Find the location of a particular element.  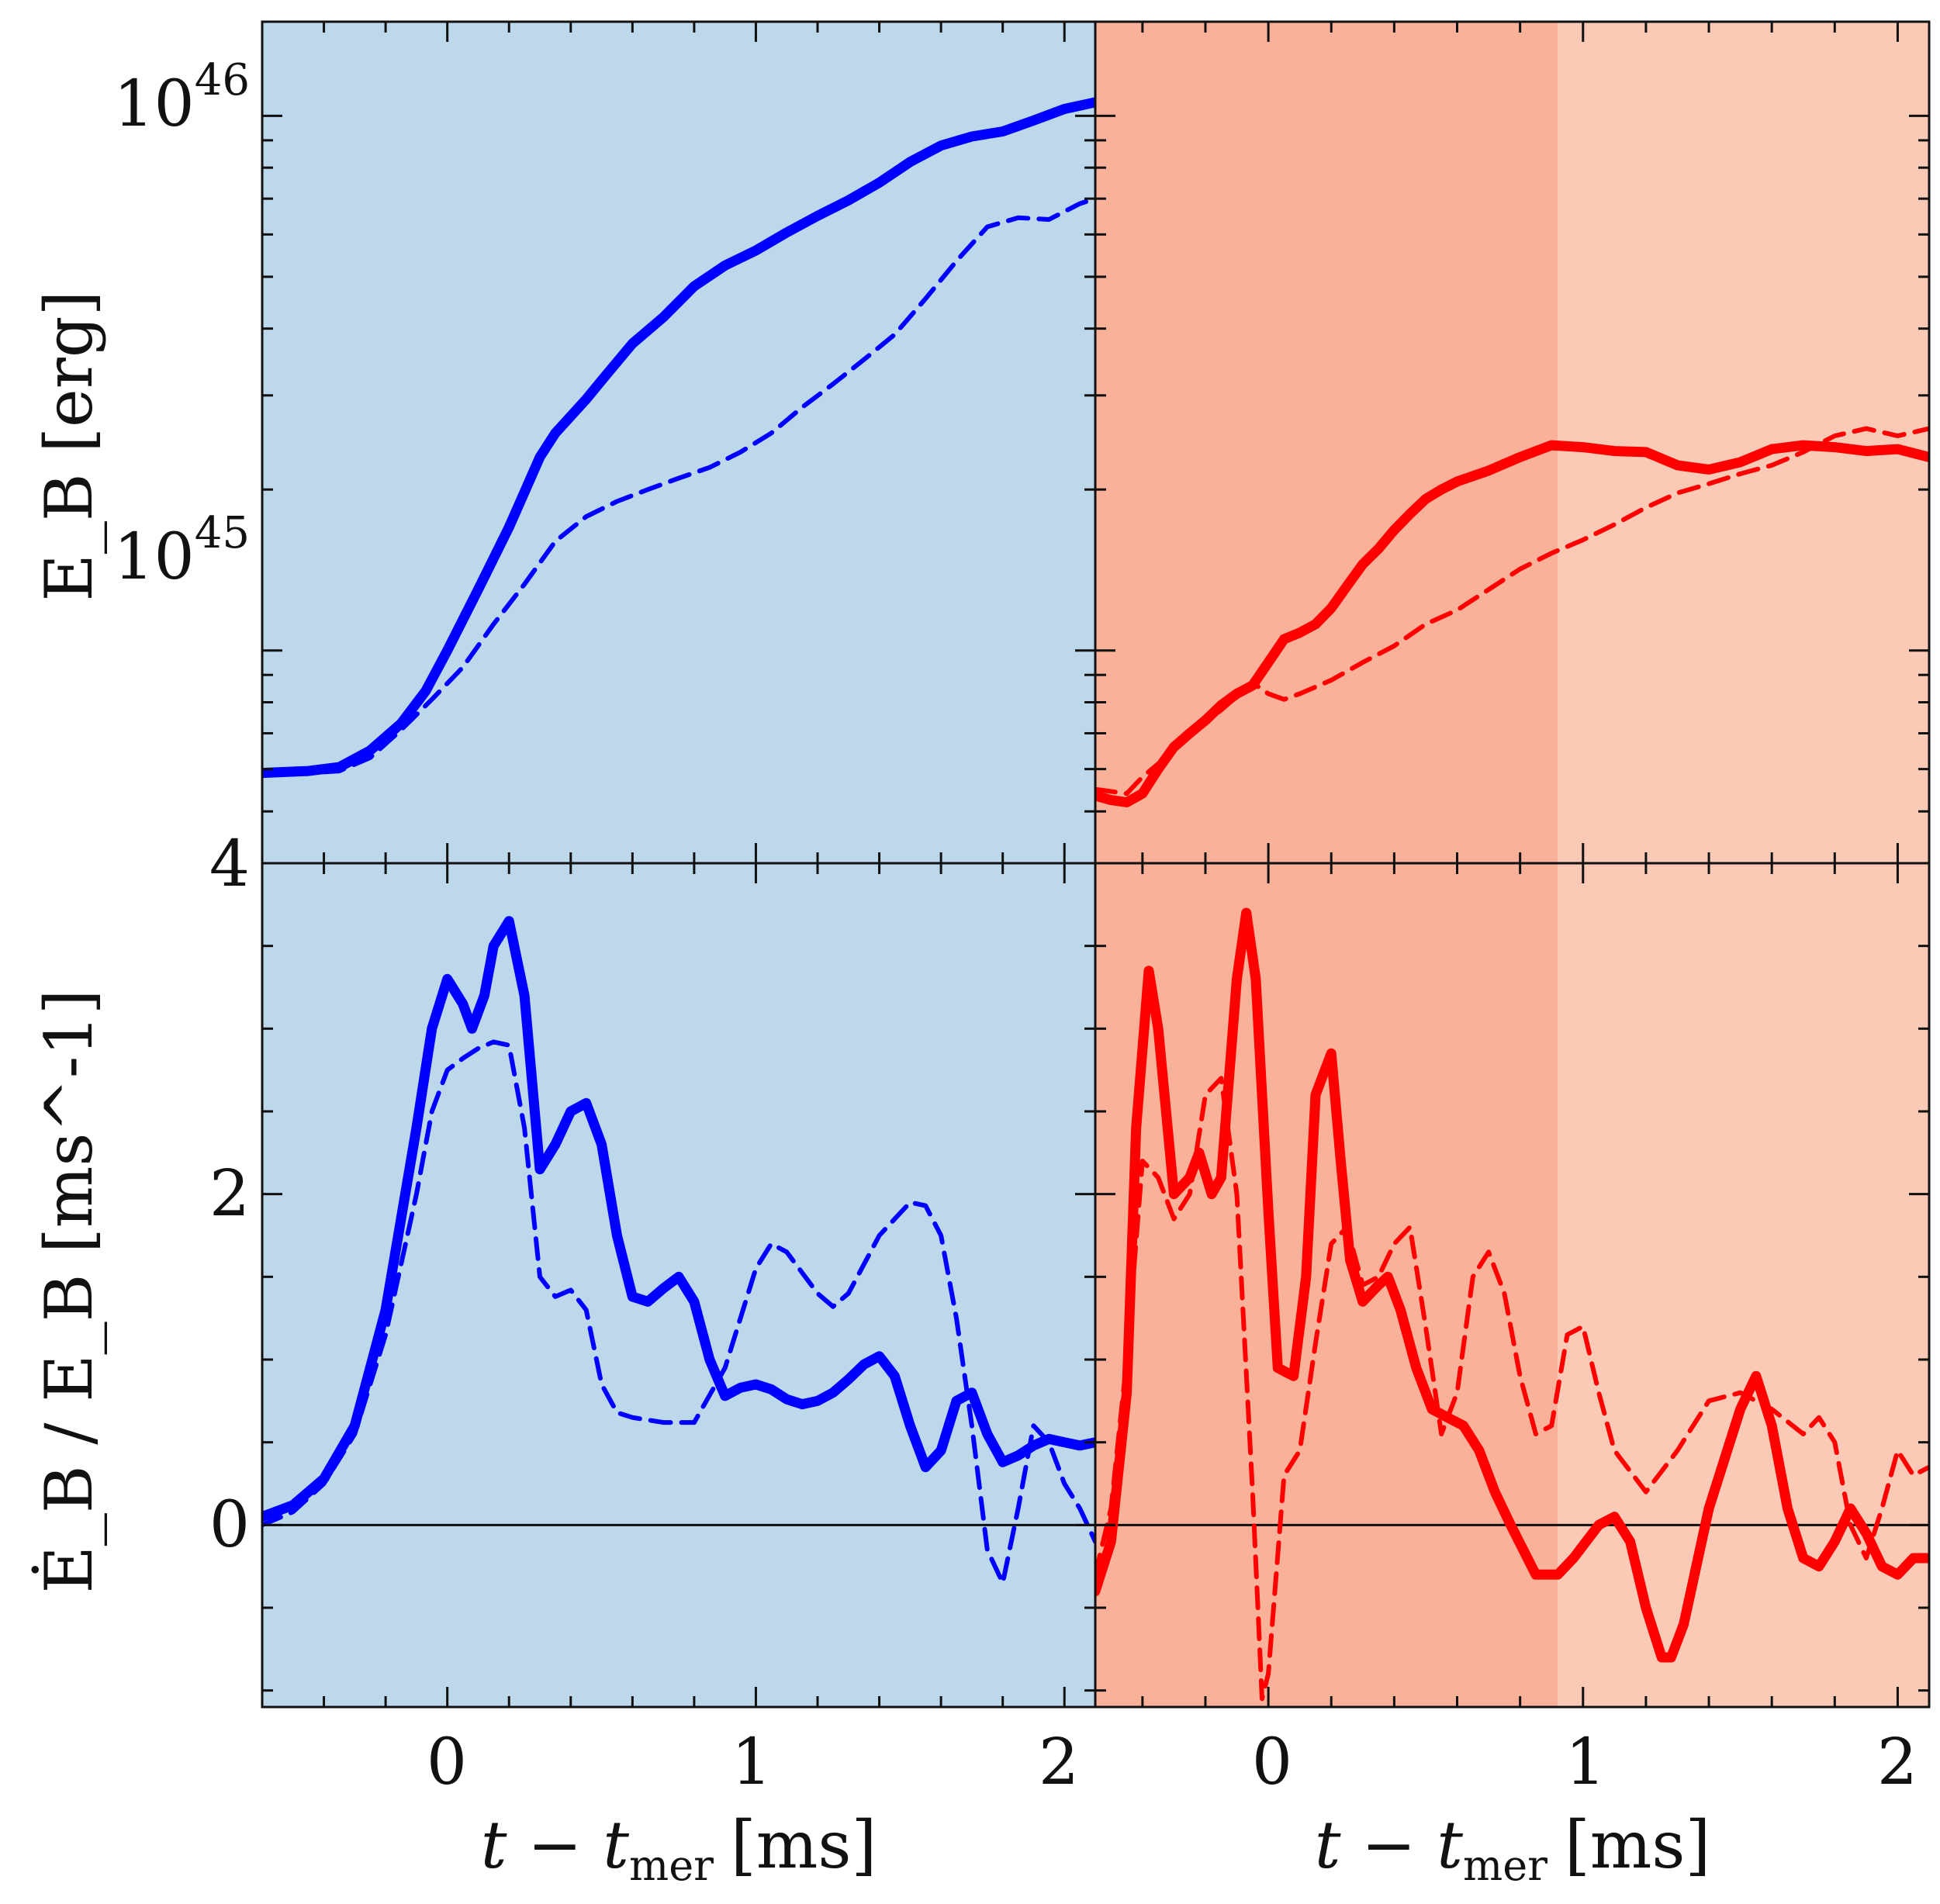

bottom-ytick-label-2: 2 is located at coordinates (230, 1194).